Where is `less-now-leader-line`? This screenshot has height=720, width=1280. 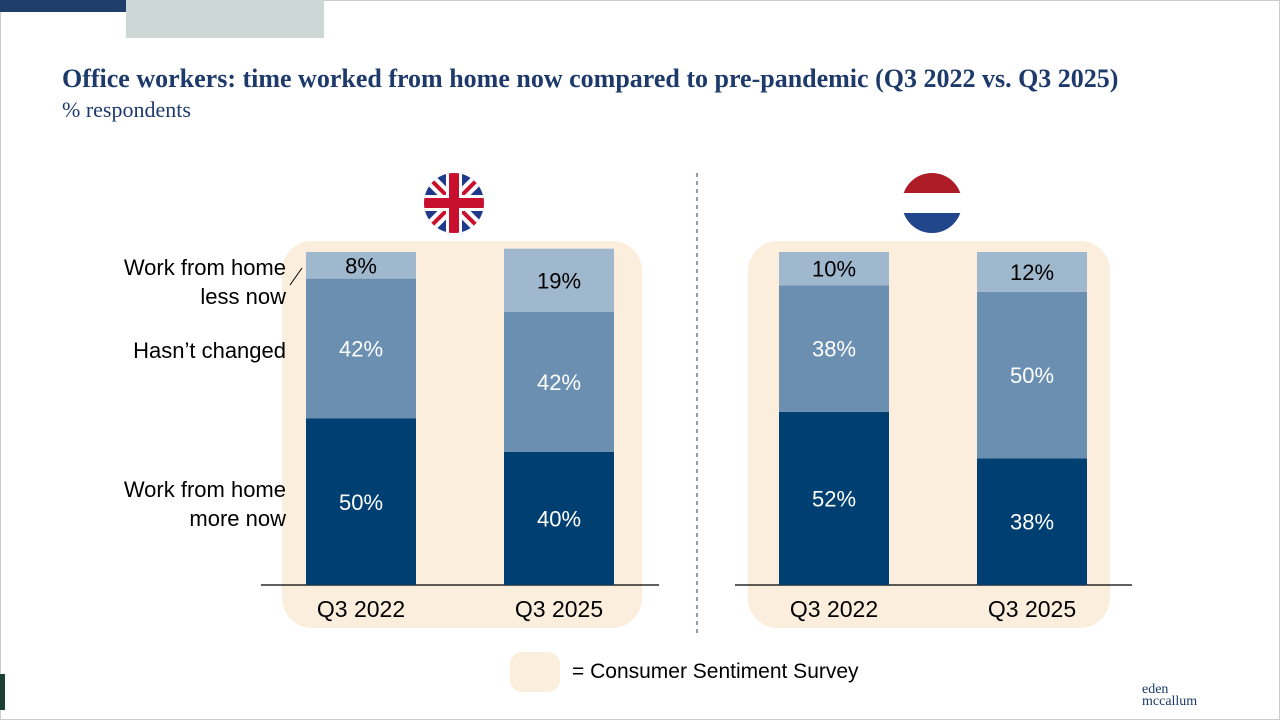
less-now-leader-line is located at coordinates (296, 276).